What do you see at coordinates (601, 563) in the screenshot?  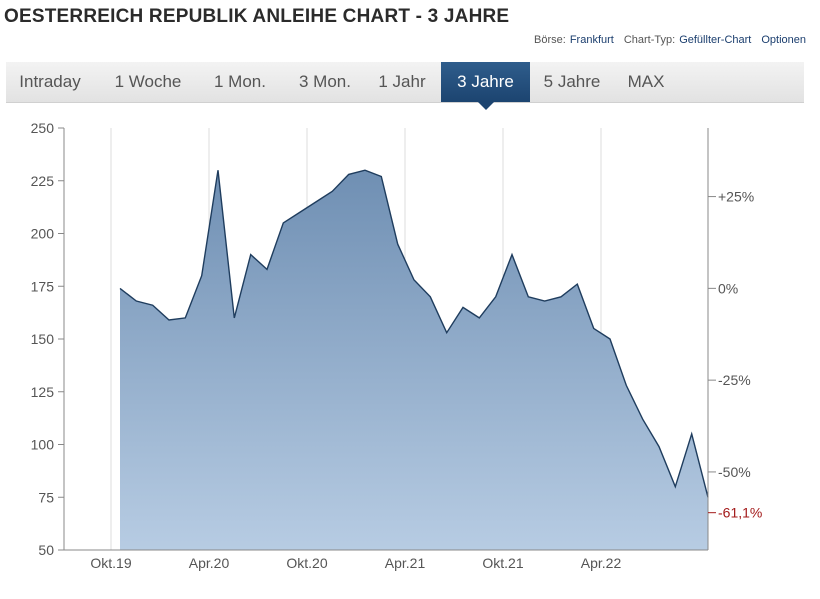 I see `x-tick-label: Apr.22` at bounding box center [601, 563].